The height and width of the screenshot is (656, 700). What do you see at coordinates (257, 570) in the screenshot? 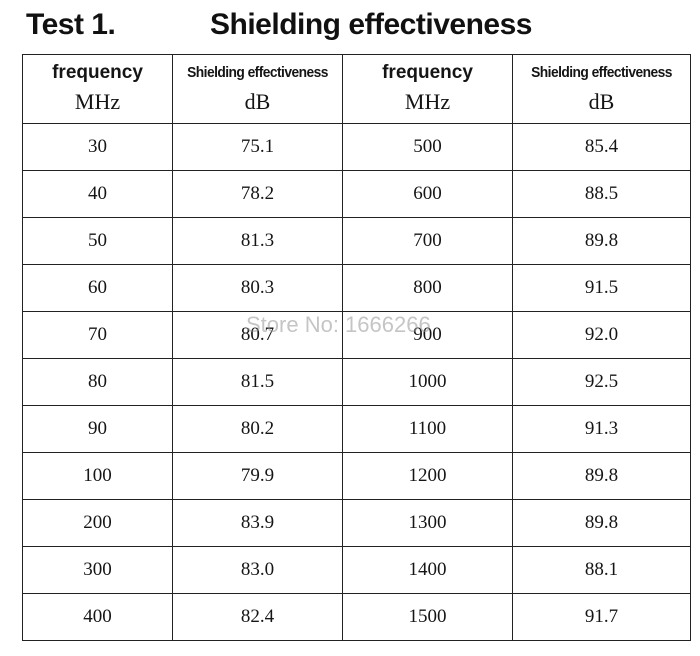
I see `shielding-value-cell: 83.0` at bounding box center [257, 570].